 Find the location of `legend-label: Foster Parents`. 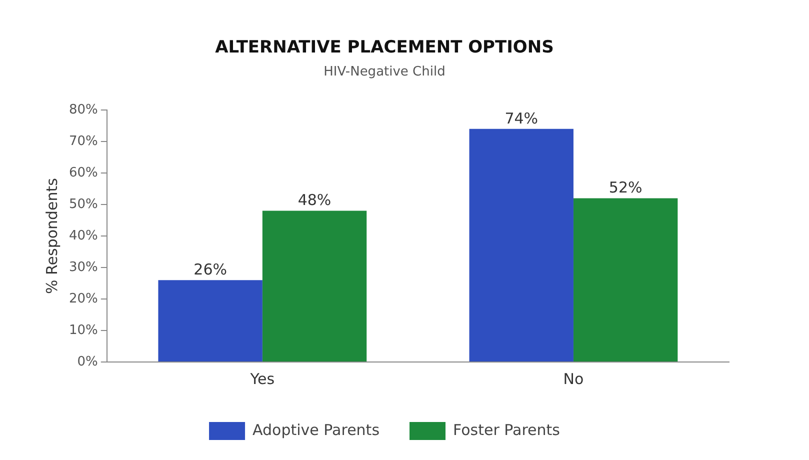

legend-label: Foster Parents is located at coordinates (506, 429).